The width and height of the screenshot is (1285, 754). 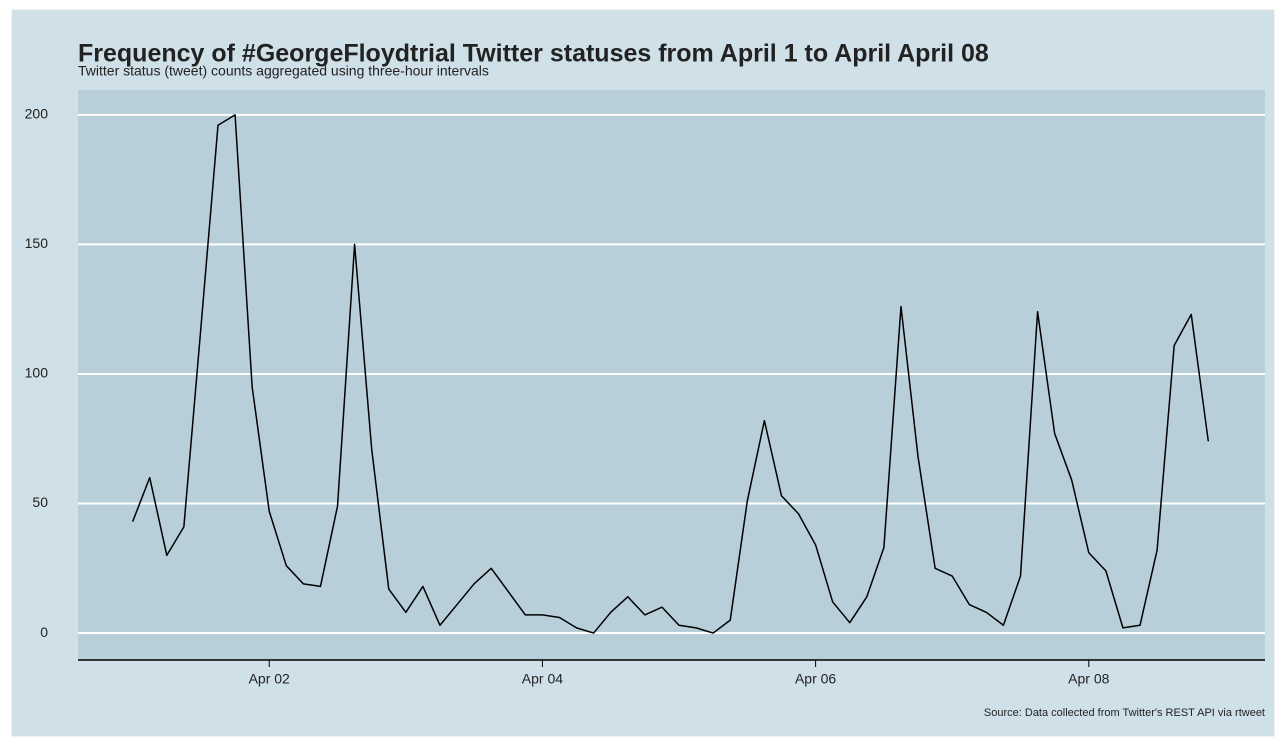 What do you see at coordinates (44, 632) in the screenshot?
I see `y-tick-label: 0` at bounding box center [44, 632].